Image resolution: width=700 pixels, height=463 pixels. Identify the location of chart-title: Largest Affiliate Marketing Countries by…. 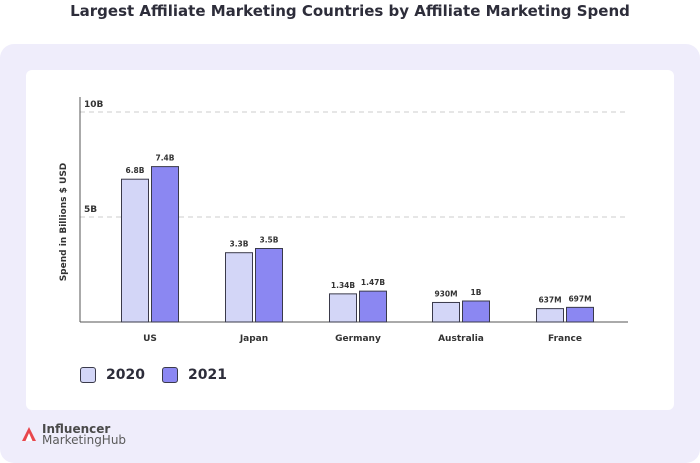
(350, 11).